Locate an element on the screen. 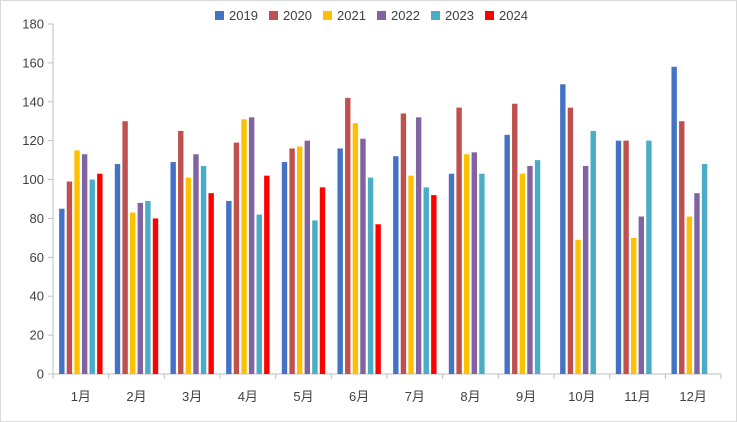 The image size is (737, 422). x-tick-label: 12月 is located at coordinates (692, 396).